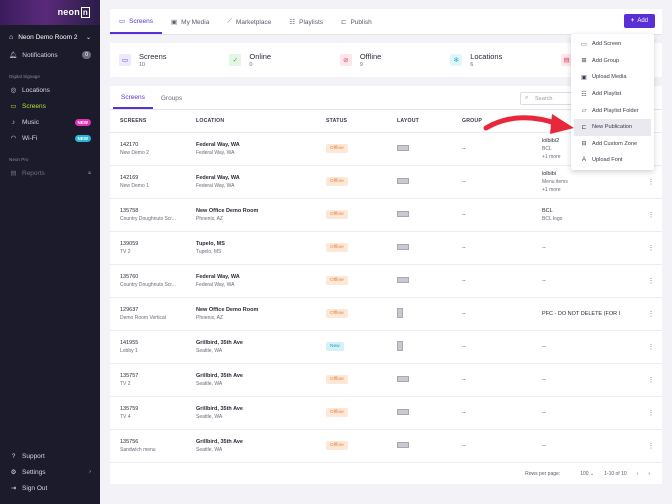 This screenshot has width=672, height=504. Describe the element at coordinates (581, 446) in the screenshot. I see `playlist-cell: --` at that location.